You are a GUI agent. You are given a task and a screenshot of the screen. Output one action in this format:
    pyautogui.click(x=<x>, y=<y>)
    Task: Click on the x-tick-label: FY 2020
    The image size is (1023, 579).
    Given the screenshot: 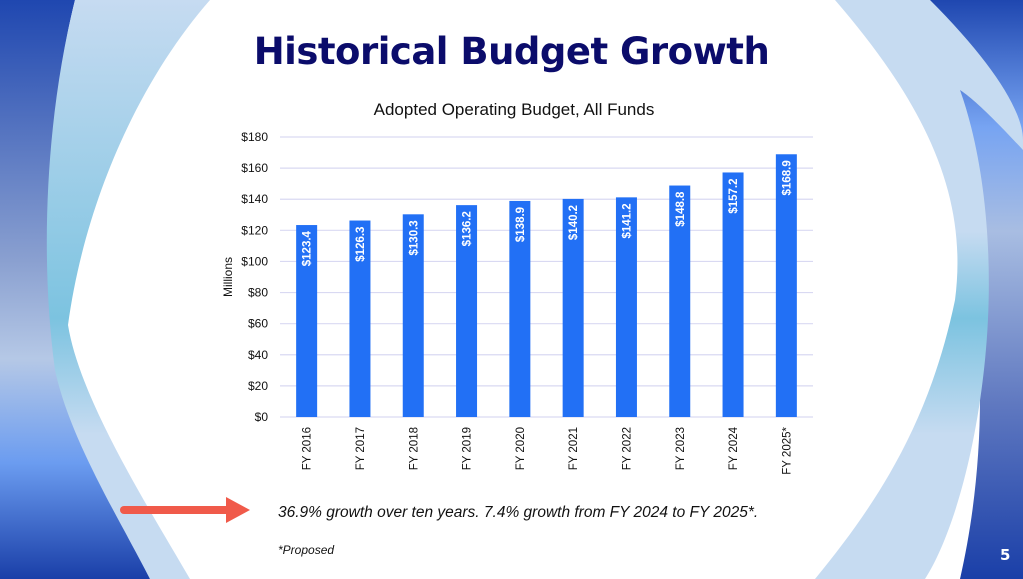 What is the action you would take?
    pyautogui.click(x=521, y=448)
    